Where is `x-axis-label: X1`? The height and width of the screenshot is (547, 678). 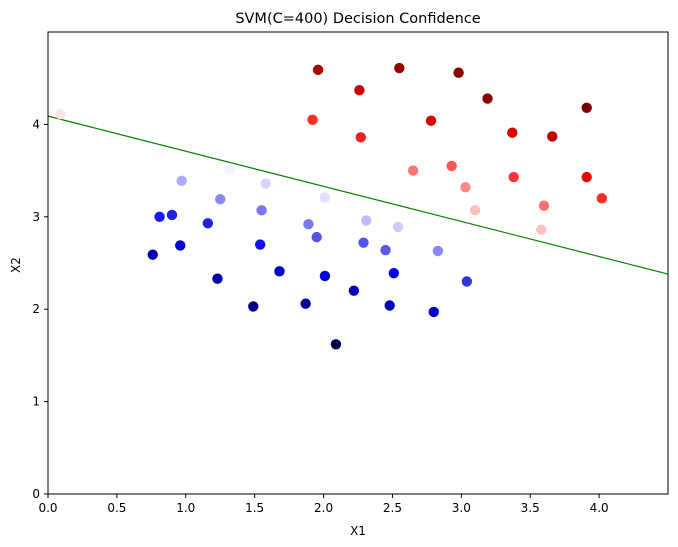
x-axis-label: X1 is located at coordinates (358, 531).